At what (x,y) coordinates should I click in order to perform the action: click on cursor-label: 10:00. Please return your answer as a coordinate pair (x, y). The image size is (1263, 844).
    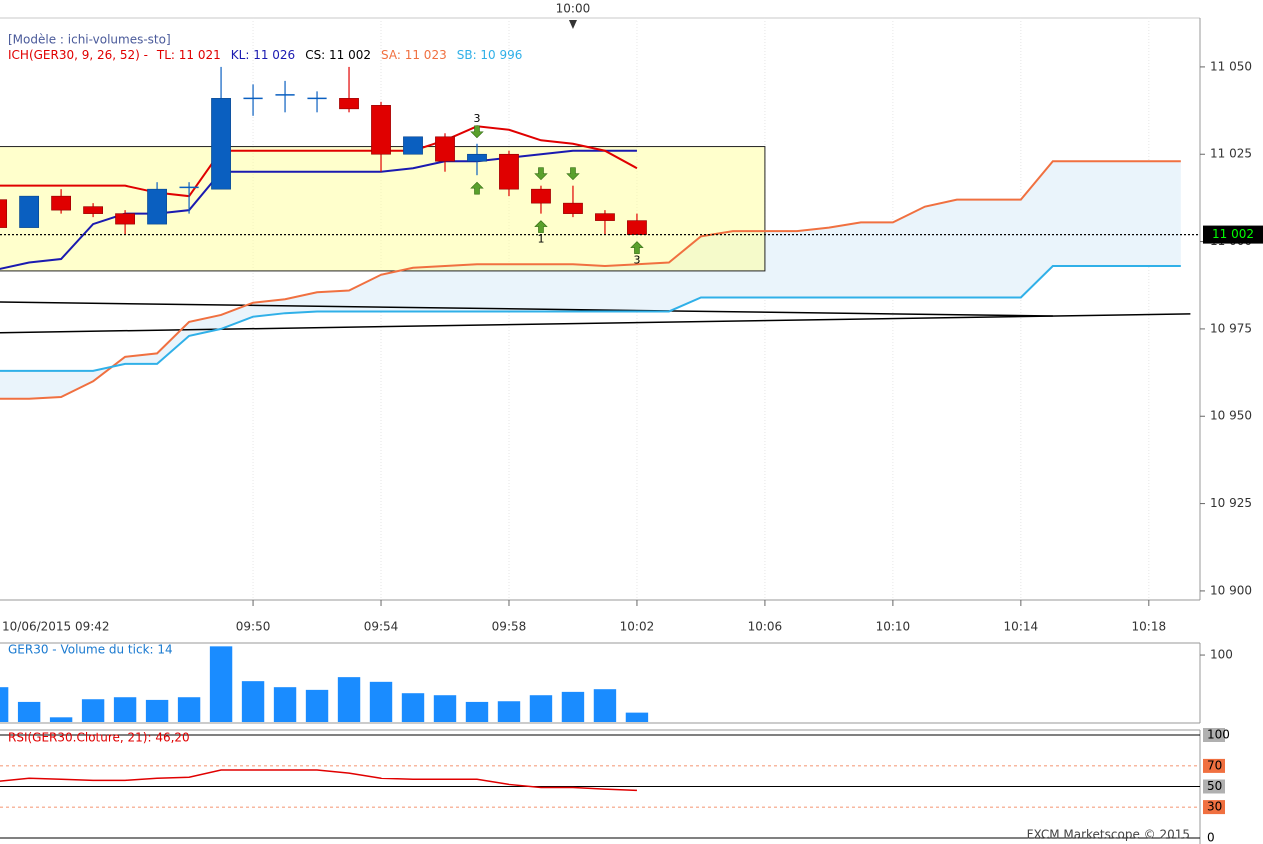
    Looking at the image, I should click on (573, 9).